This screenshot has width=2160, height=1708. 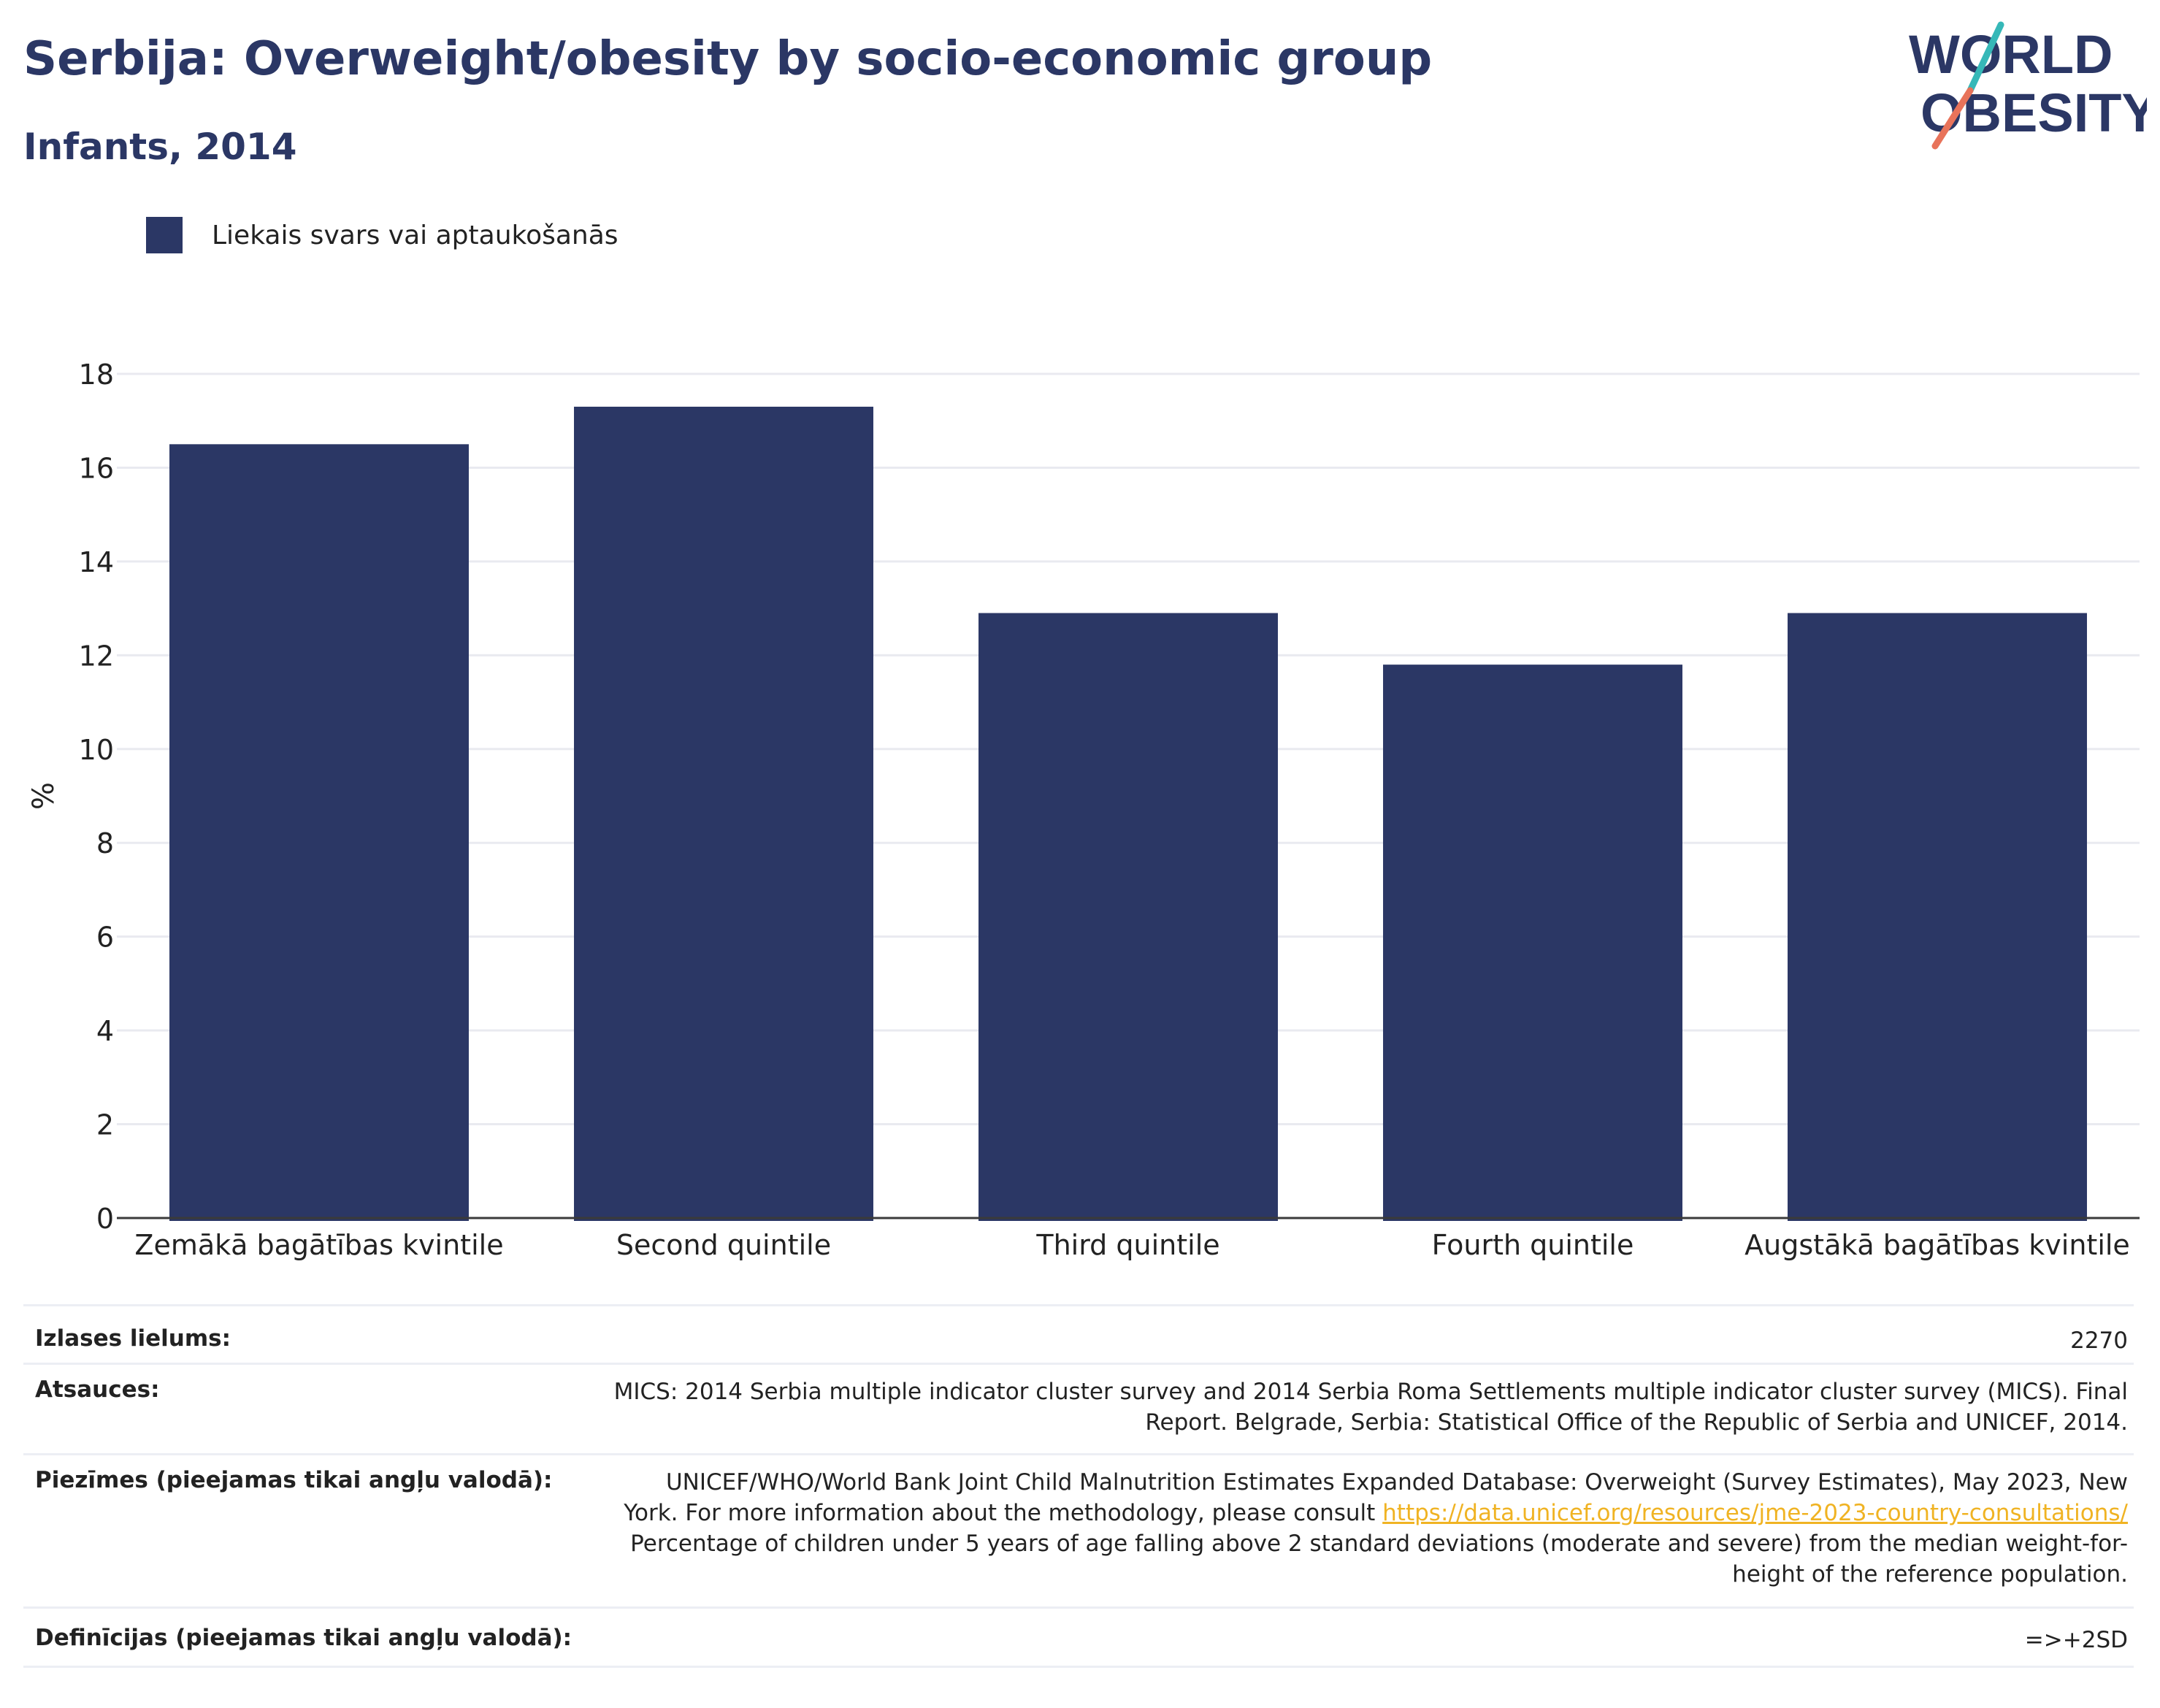 I want to click on y-tick-label: 6, so click(x=105, y=938).